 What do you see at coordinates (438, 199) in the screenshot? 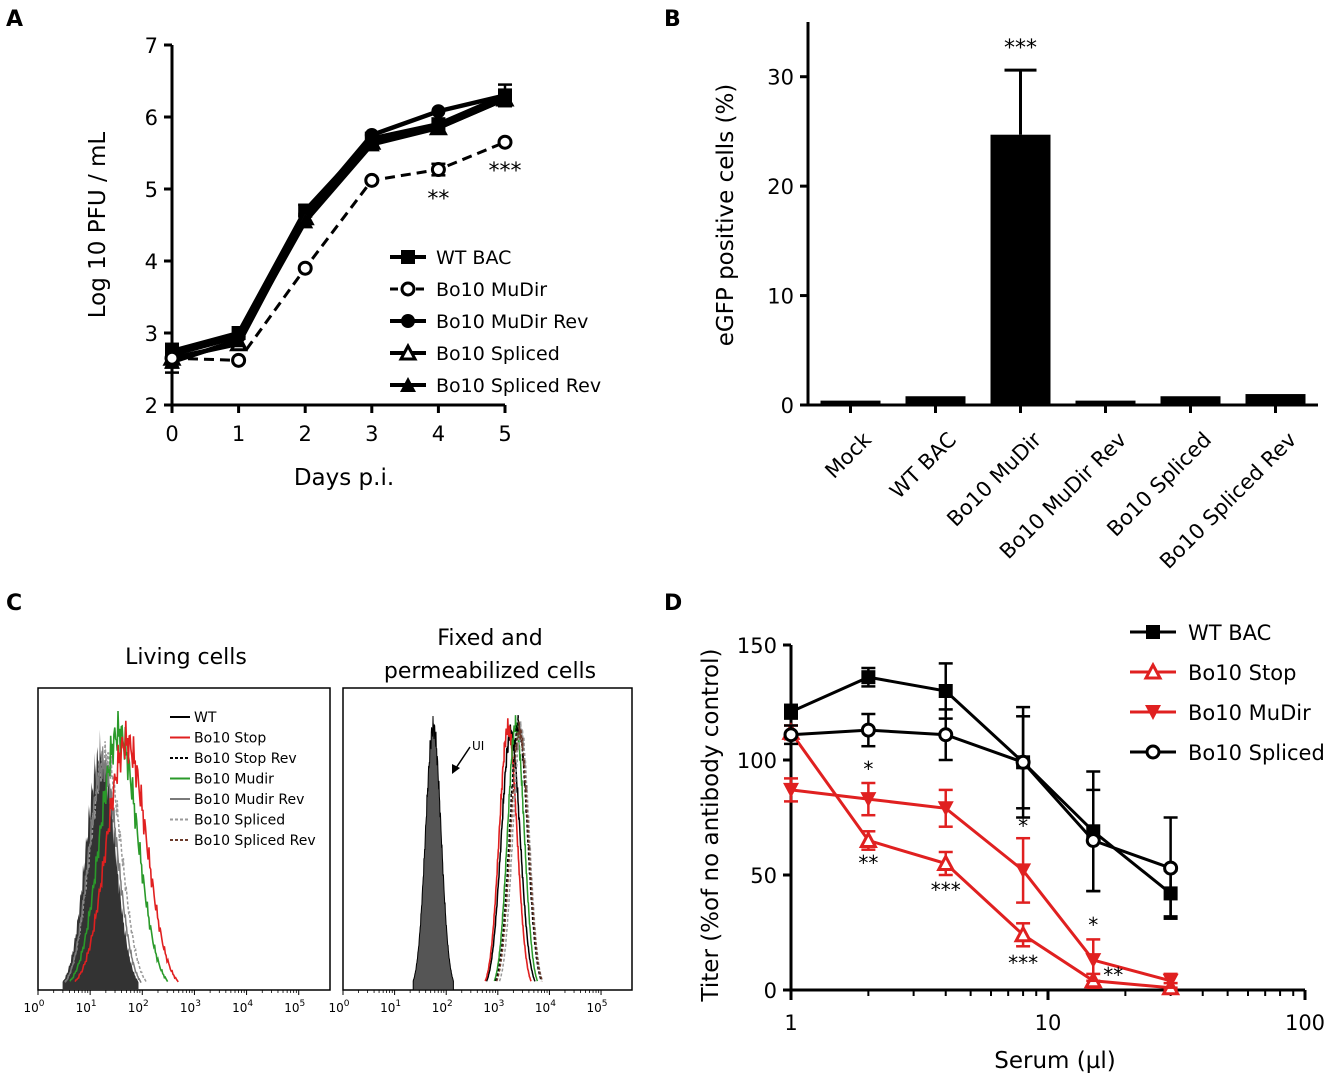
I see `a-significance: **` at bounding box center [438, 199].